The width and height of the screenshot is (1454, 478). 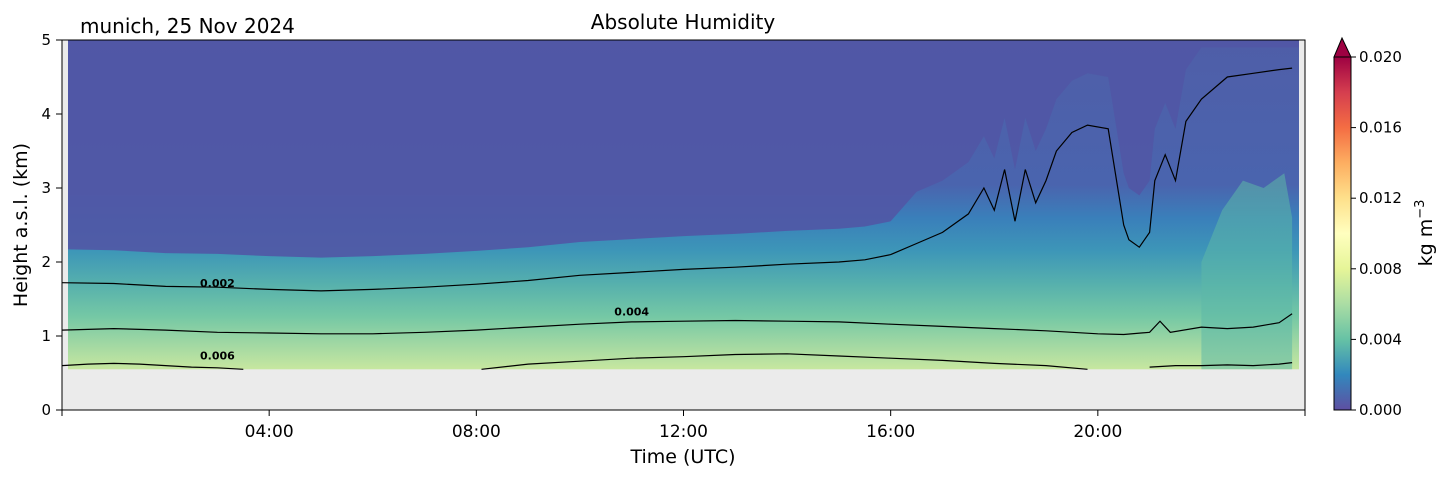 What do you see at coordinates (890, 432) in the screenshot?
I see `x-tick-label: 16:00` at bounding box center [890, 432].